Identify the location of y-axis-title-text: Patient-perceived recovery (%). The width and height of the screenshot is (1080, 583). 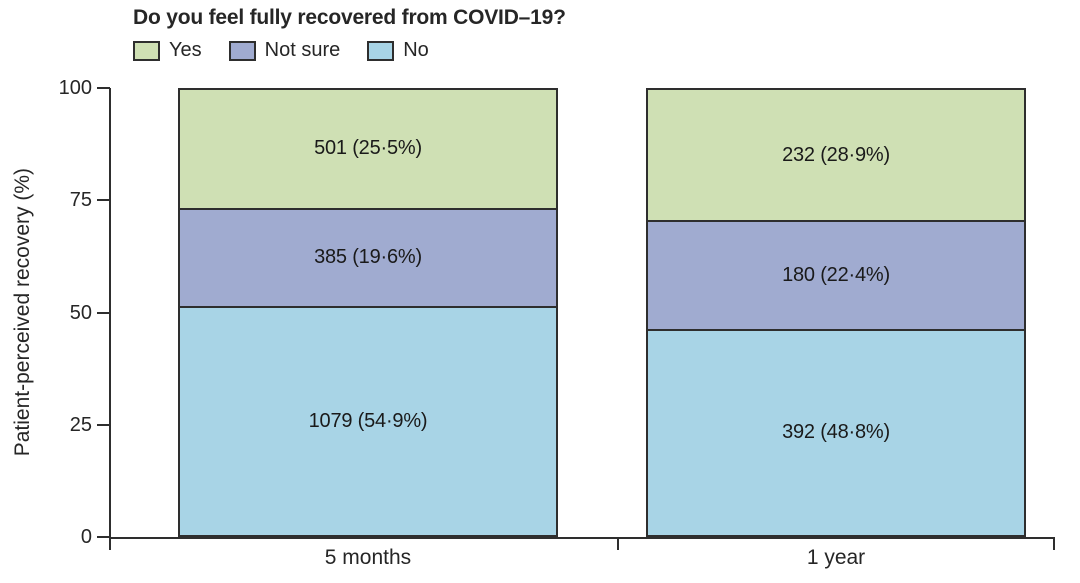
(22, 312).